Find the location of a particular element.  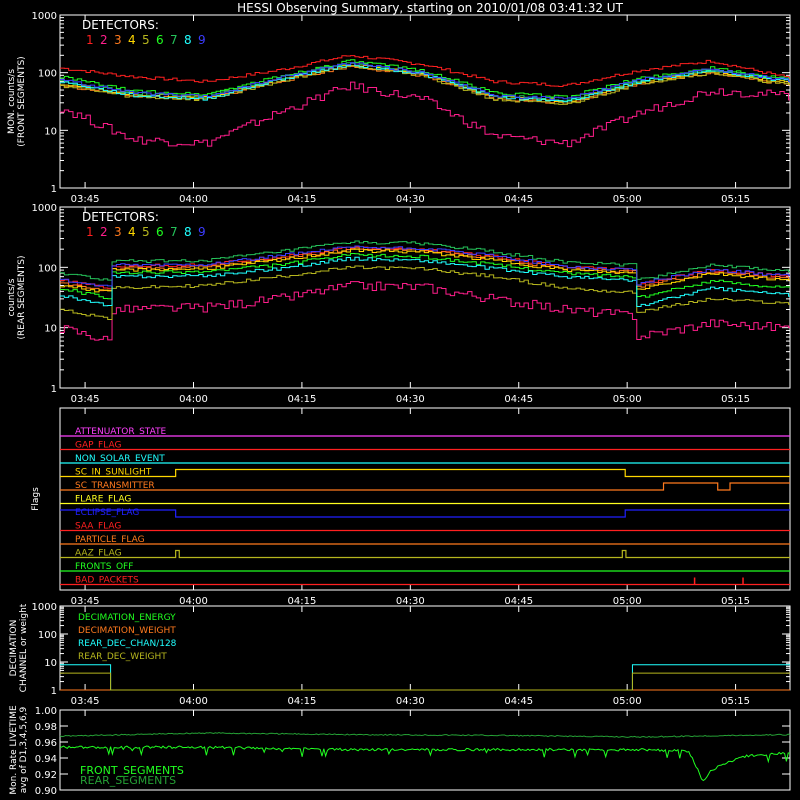

rear-detector-1-label: 1 is located at coordinates (90, 232).